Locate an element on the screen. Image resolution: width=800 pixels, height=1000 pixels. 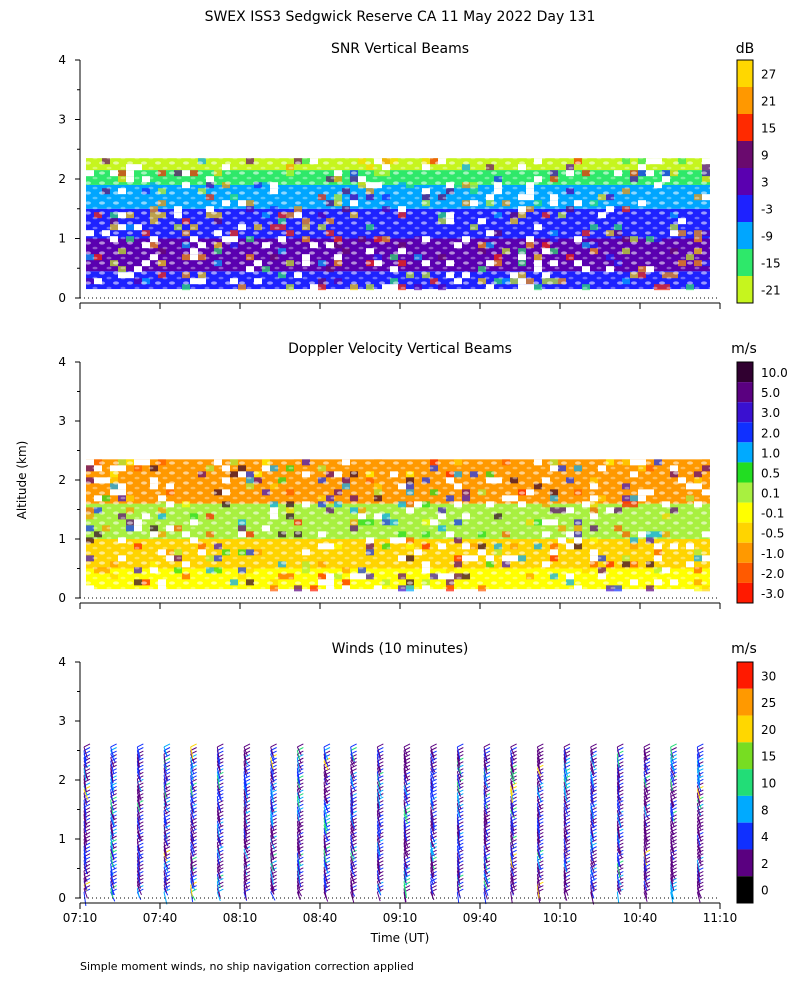
x-tick-label: 11:10 is located at coordinates (720, 918).